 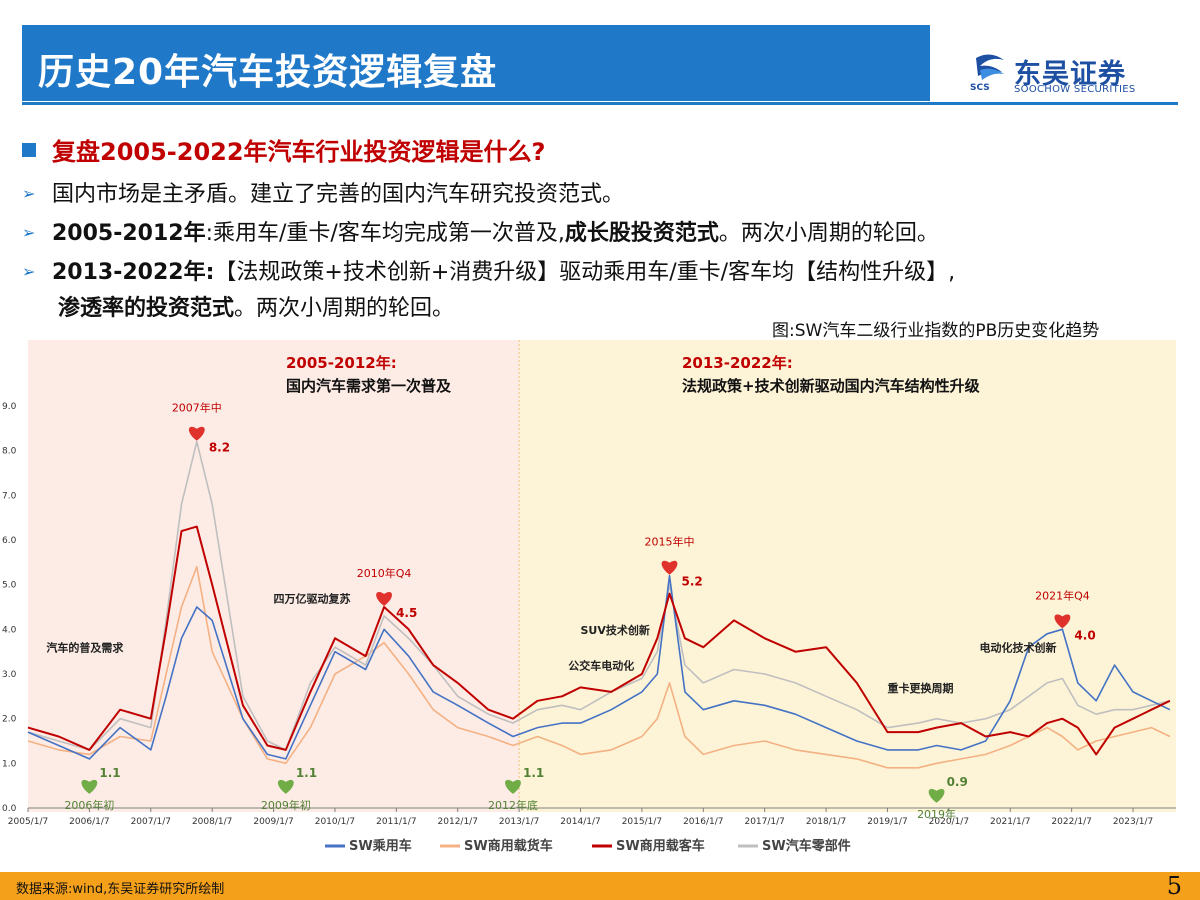 What do you see at coordinates (580, 822) in the screenshot?
I see `x-tick-label: 2014/1/7` at bounding box center [580, 822].